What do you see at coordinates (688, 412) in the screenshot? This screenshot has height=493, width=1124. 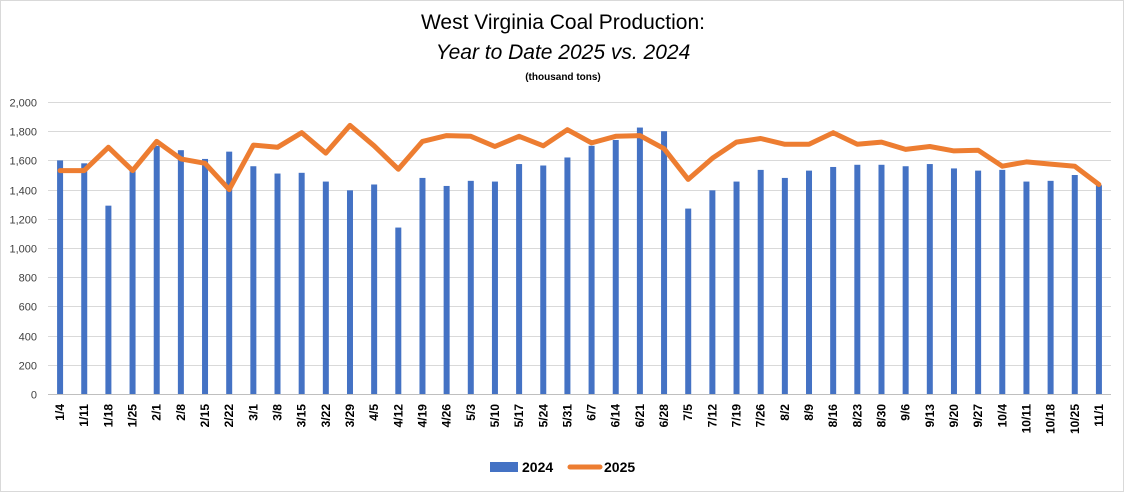 I see `x-tick-label: 7/5` at bounding box center [688, 412].